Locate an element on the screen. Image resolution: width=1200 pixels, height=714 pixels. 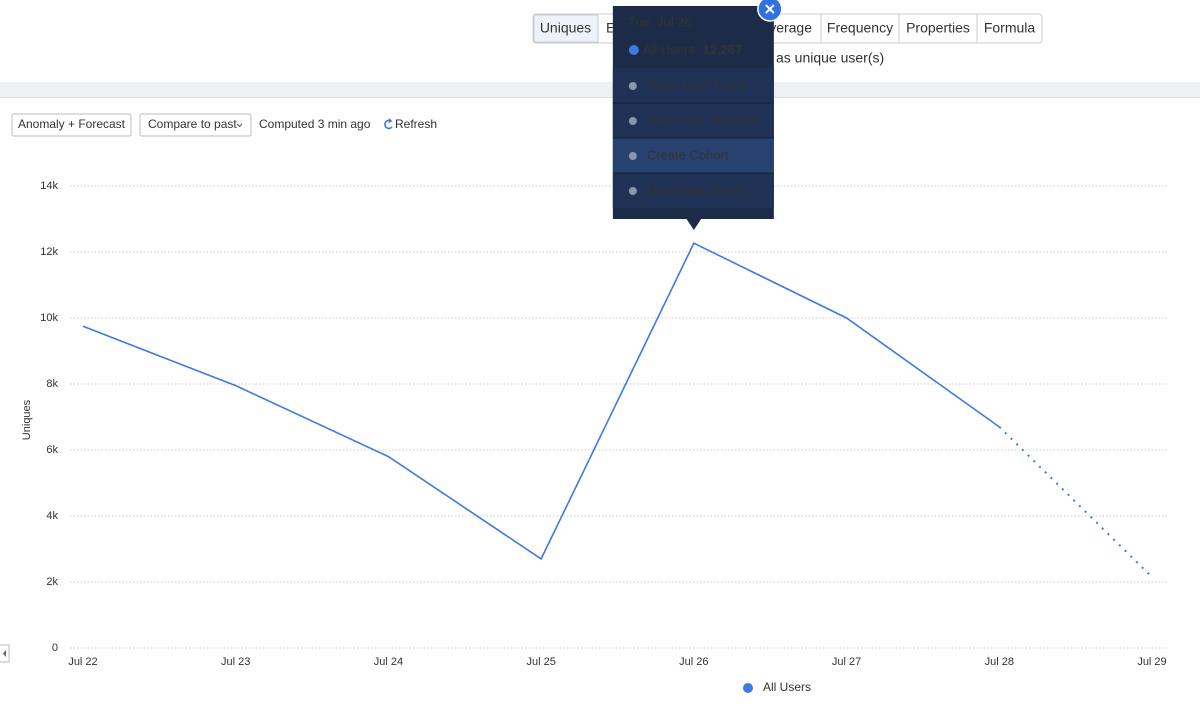
menu-label: Download Users is located at coordinates (695, 189).